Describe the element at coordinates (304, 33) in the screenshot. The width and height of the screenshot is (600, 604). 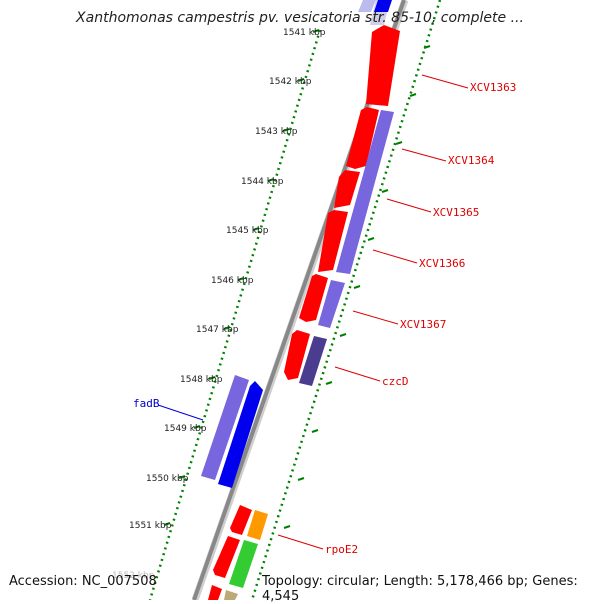
I see `tick-label-1541: 1541 kbp` at that location.